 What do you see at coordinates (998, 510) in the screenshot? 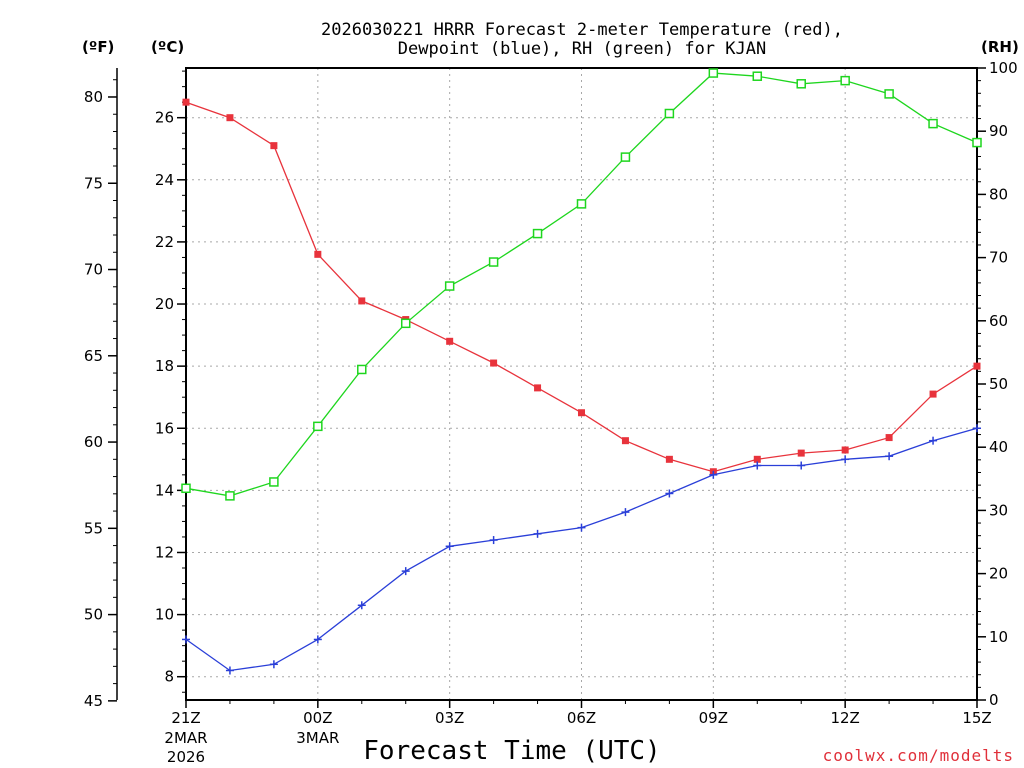
I see `rh-tick-label: 30` at bounding box center [998, 510].